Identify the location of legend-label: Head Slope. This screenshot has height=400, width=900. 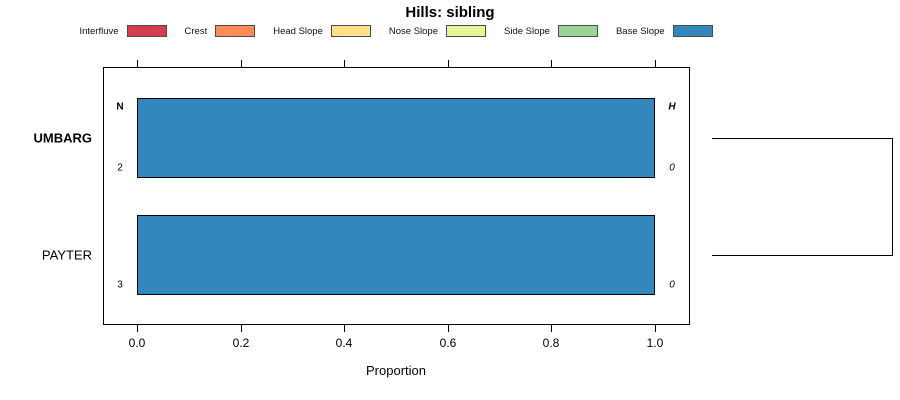
(298, 31).